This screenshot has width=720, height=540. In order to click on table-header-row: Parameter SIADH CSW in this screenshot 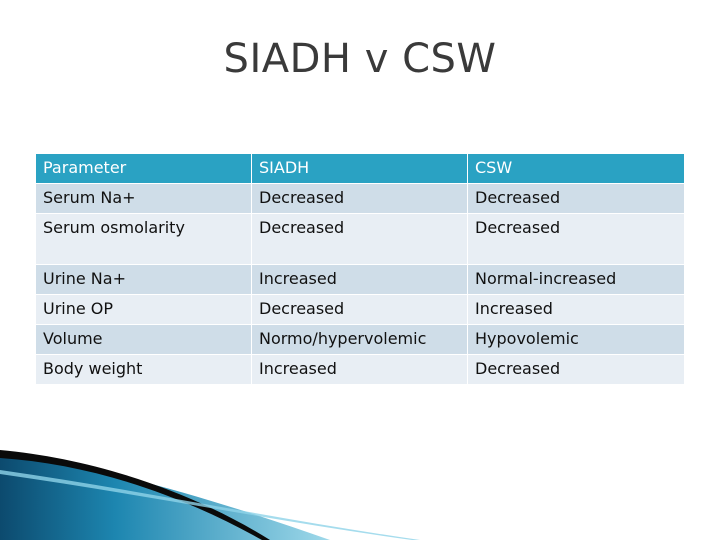, I will do `click(360, 169)`.